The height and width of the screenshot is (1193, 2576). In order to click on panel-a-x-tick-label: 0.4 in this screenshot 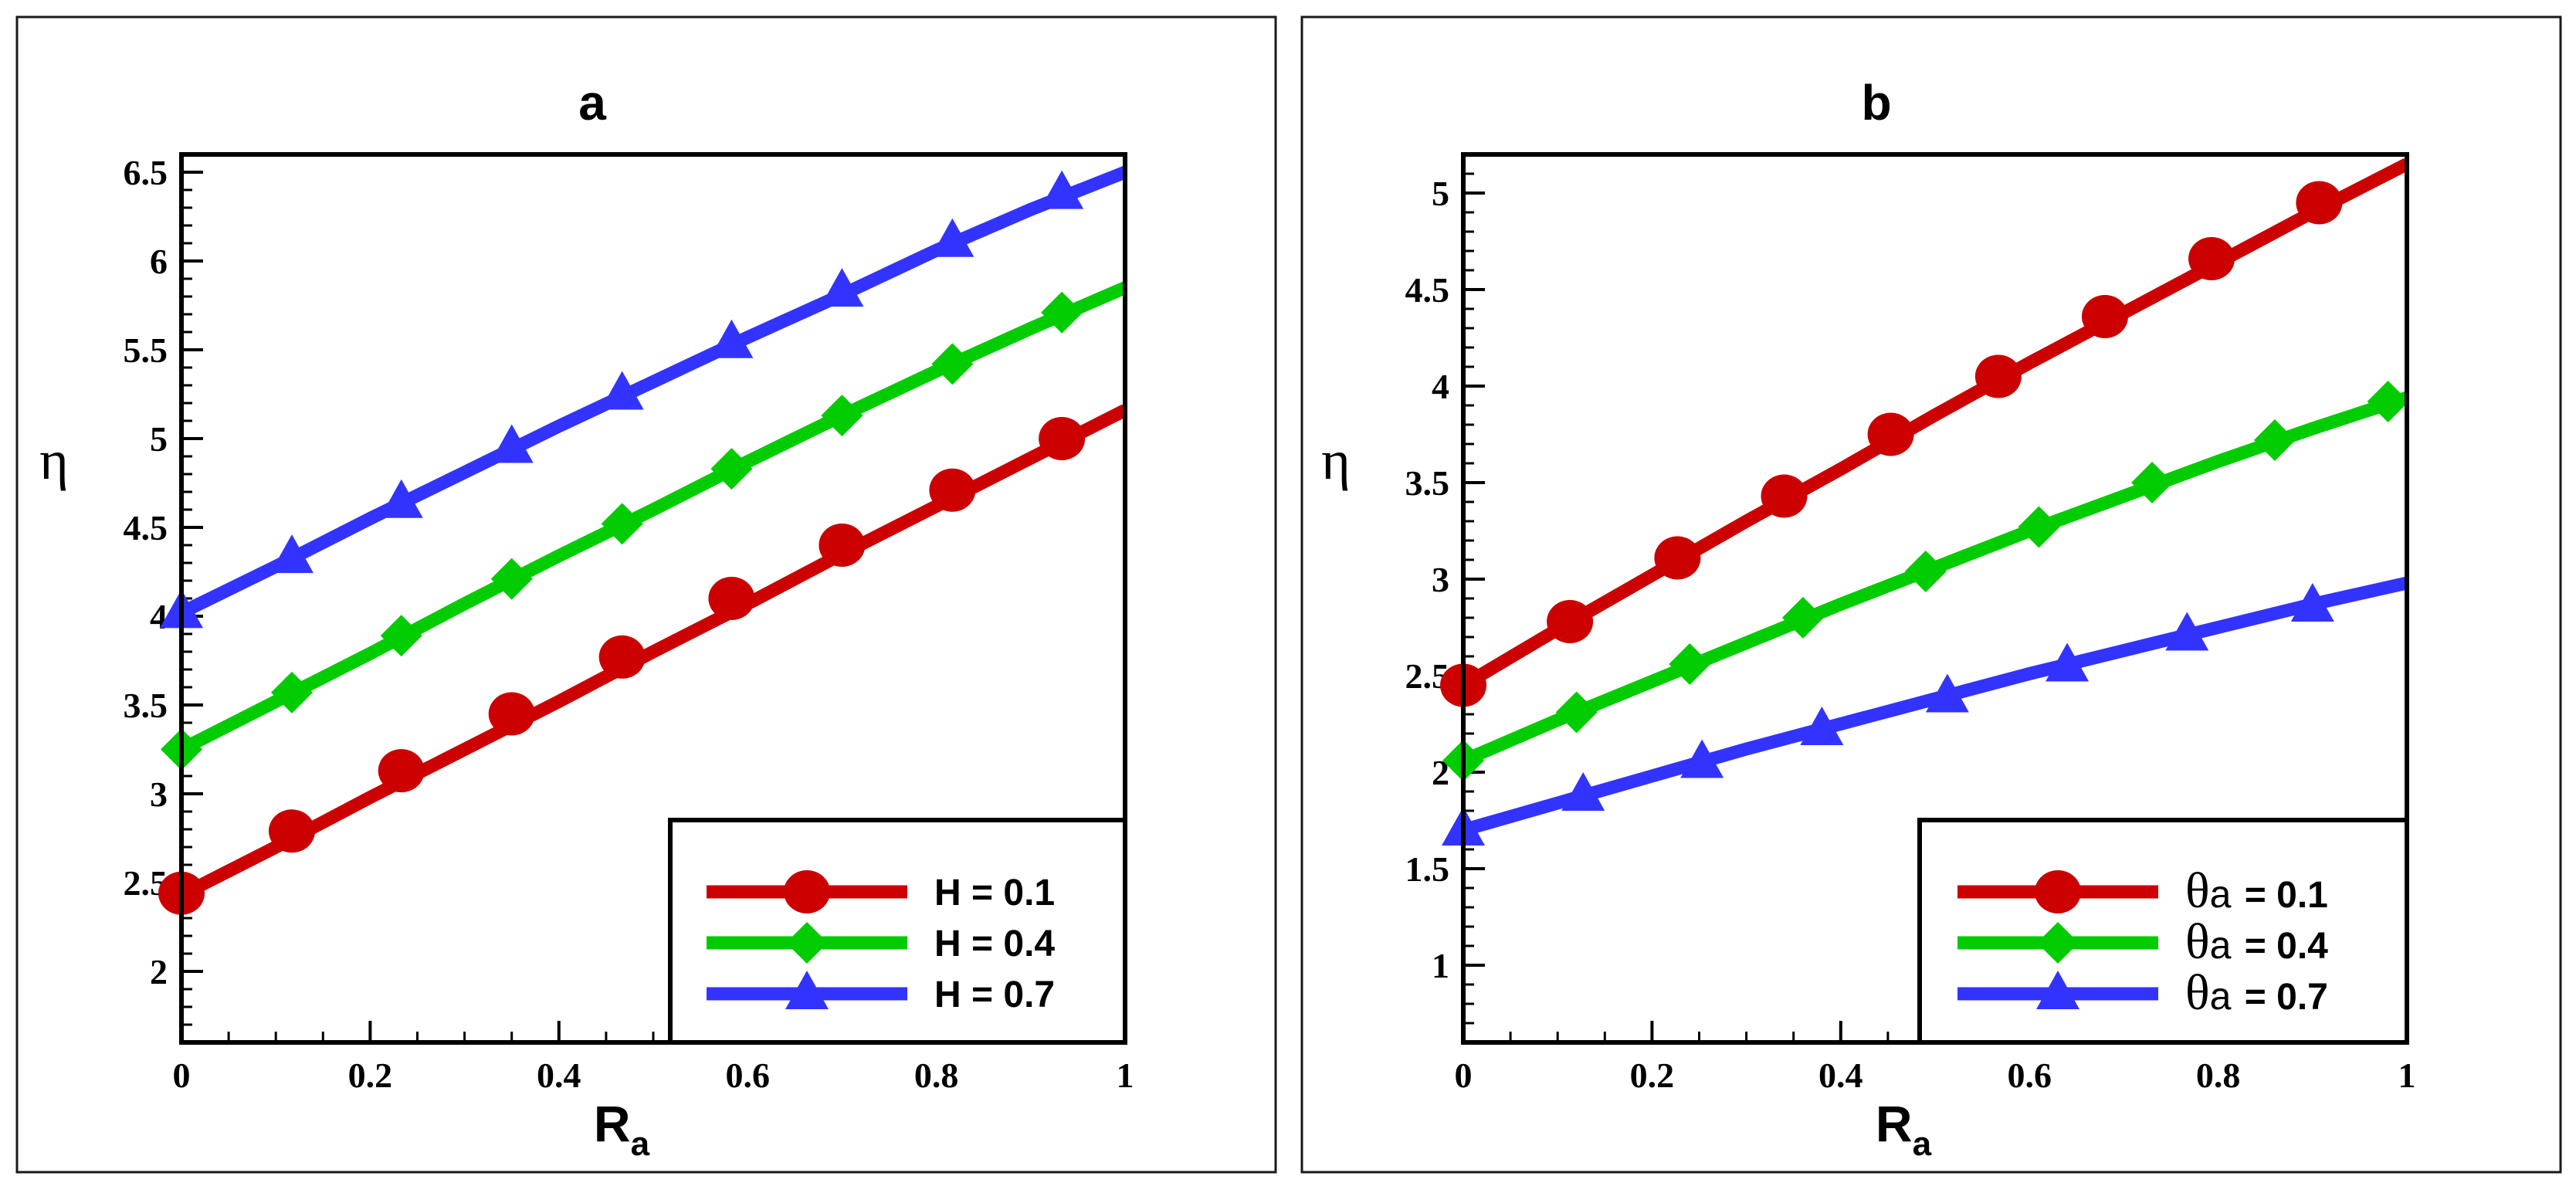, I will do `click(559, 1075)`.